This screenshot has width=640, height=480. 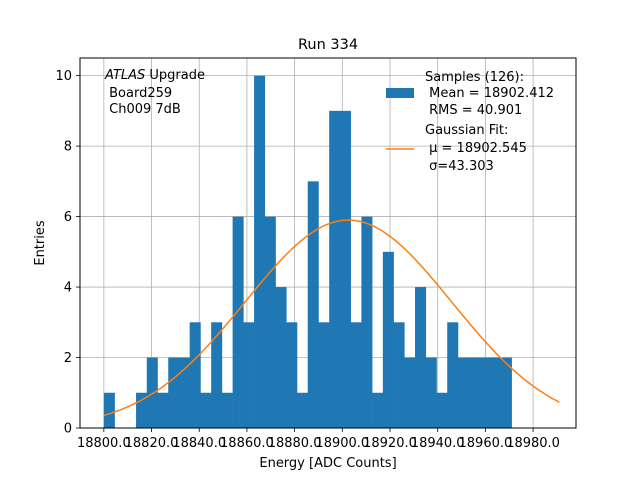 What do you see at coordinates (154, 75) in the screenshot?
I see `annotation-line-1: ATLAS Upgrade` at bounding box center [154, 75].